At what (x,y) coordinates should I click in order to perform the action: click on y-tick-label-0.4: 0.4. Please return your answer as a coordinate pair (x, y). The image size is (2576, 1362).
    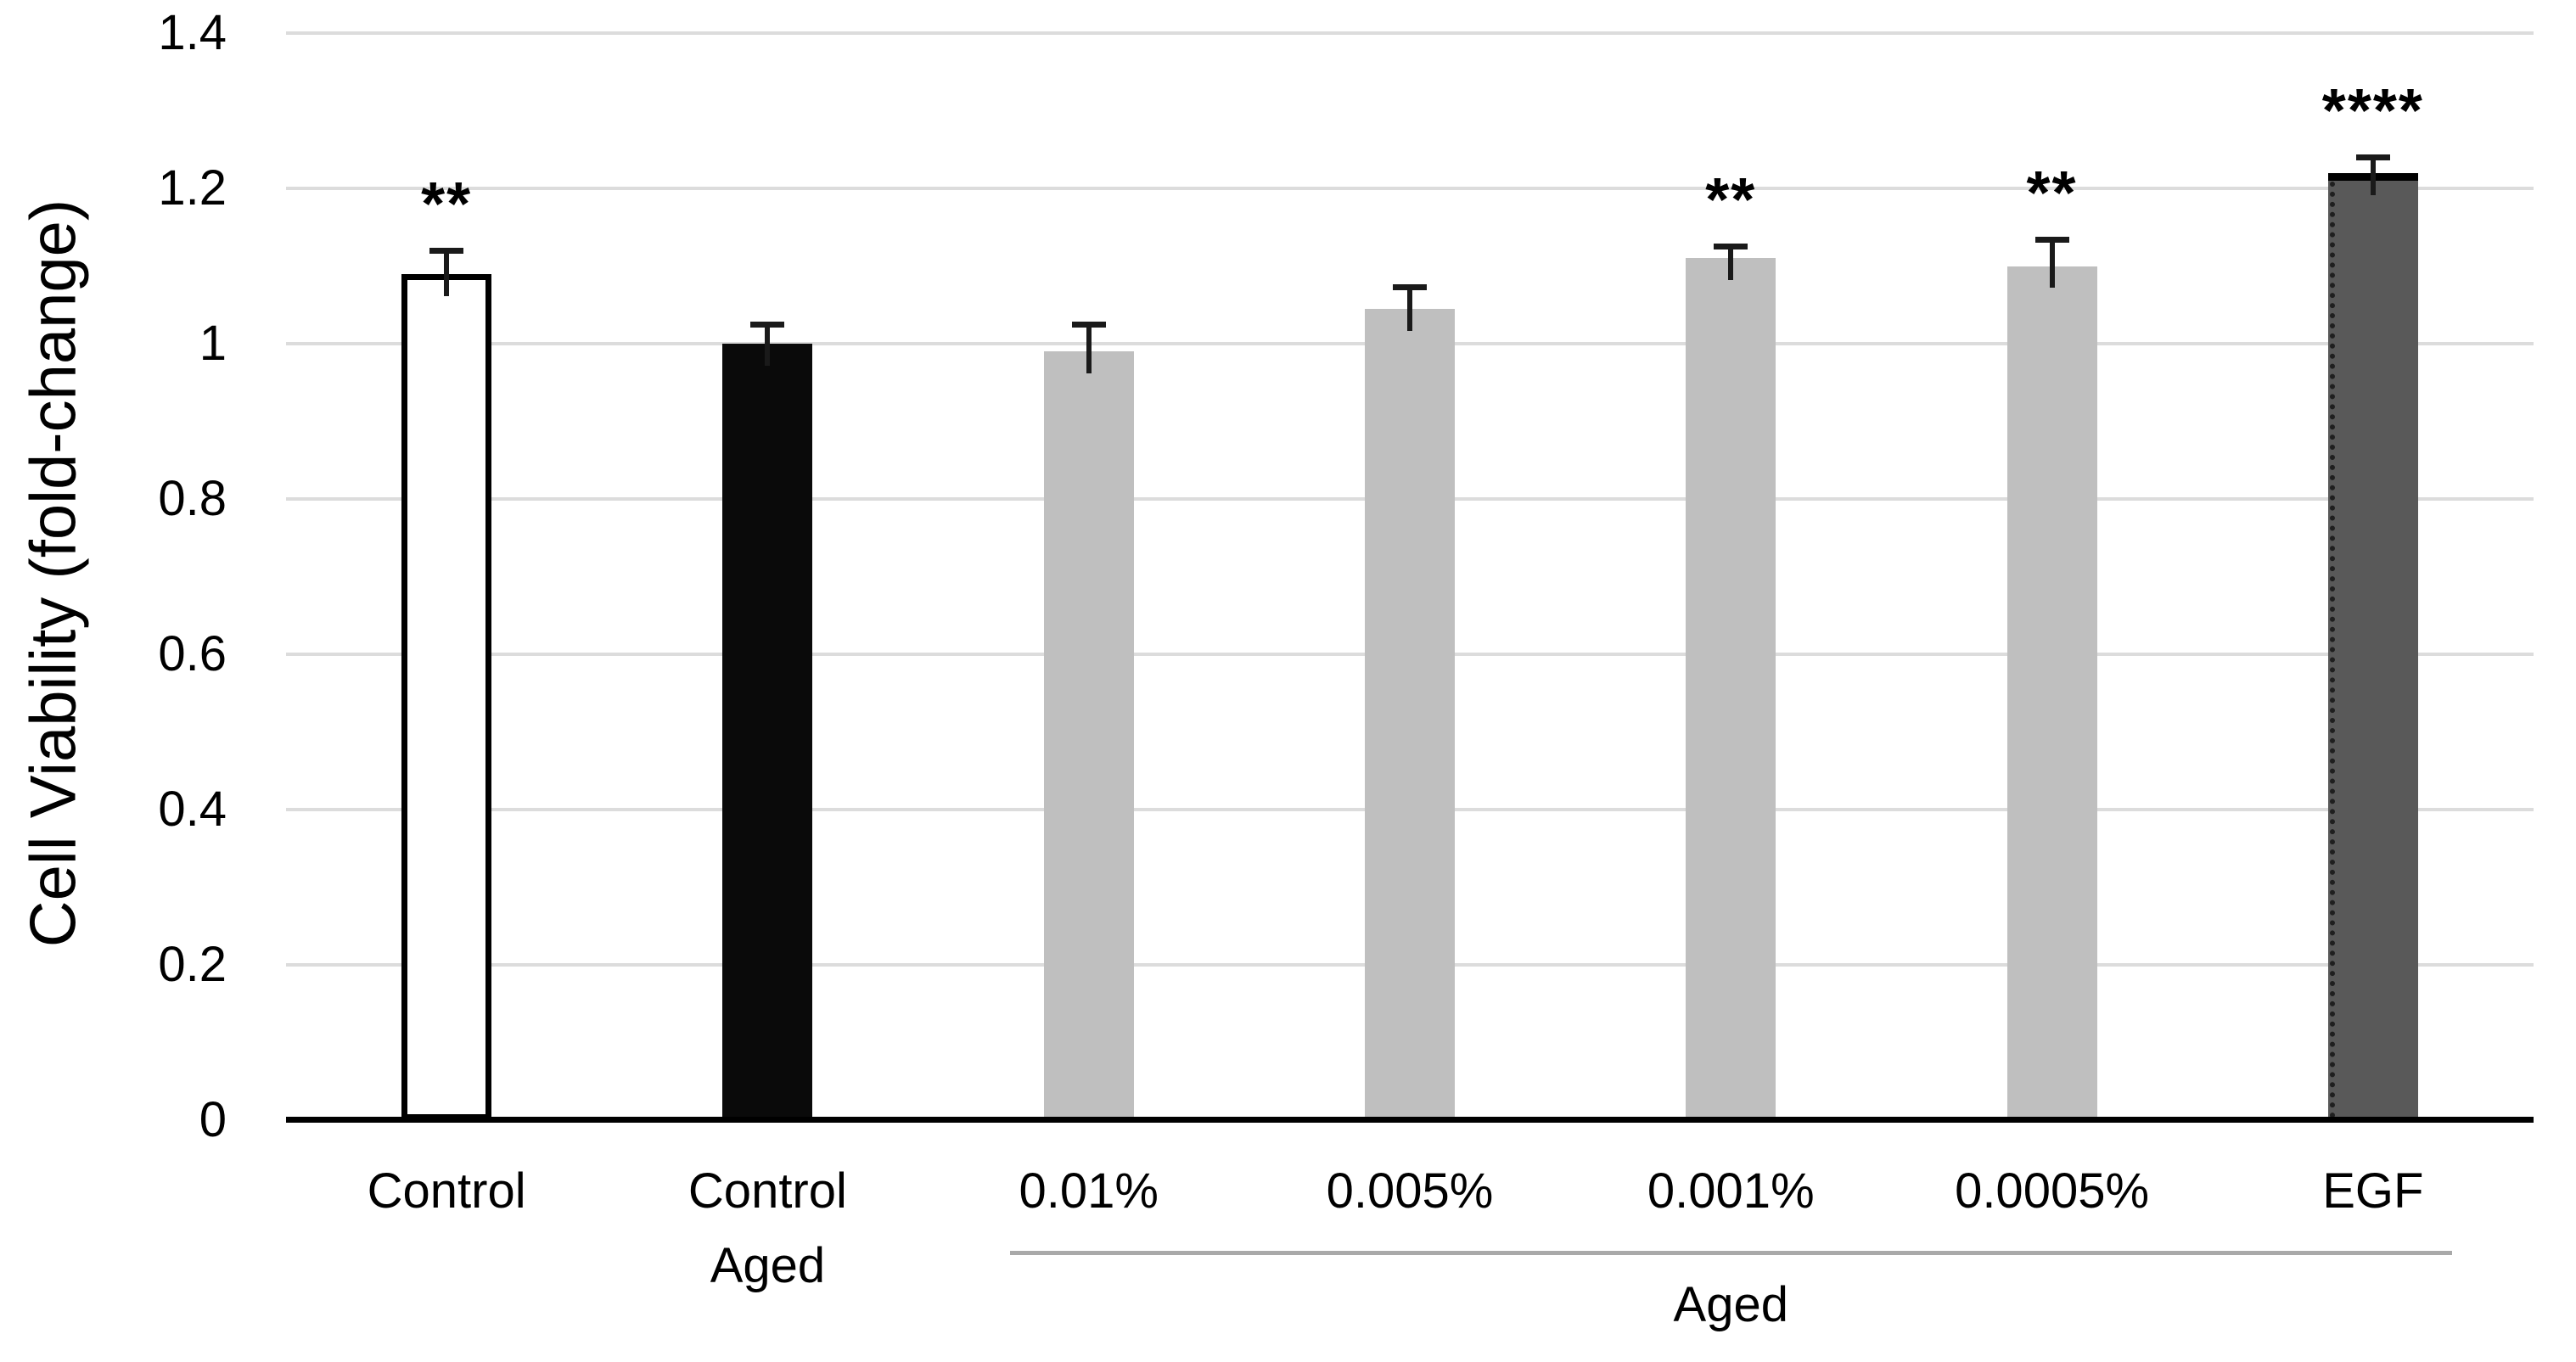
    Looking at the image, I should click on (192, 809).